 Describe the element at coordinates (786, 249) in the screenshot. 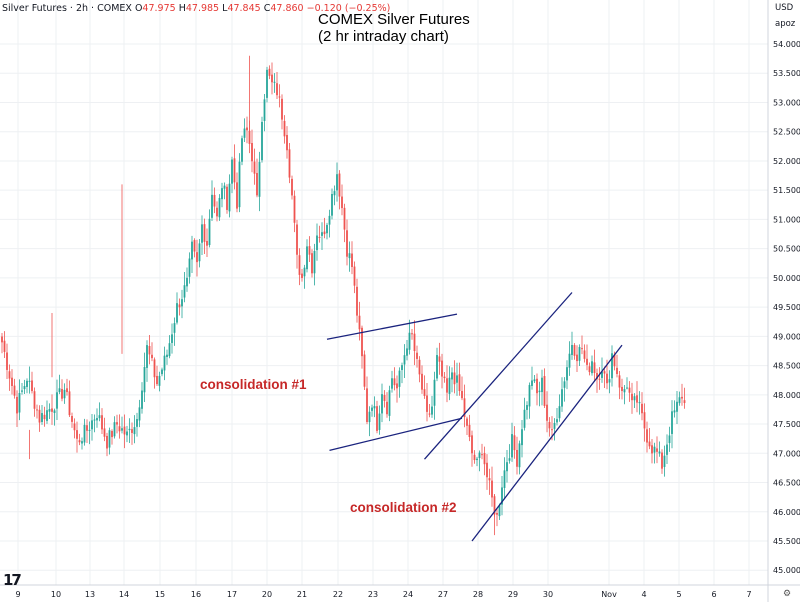

I see `price-tick-label: 50.500` at that location.